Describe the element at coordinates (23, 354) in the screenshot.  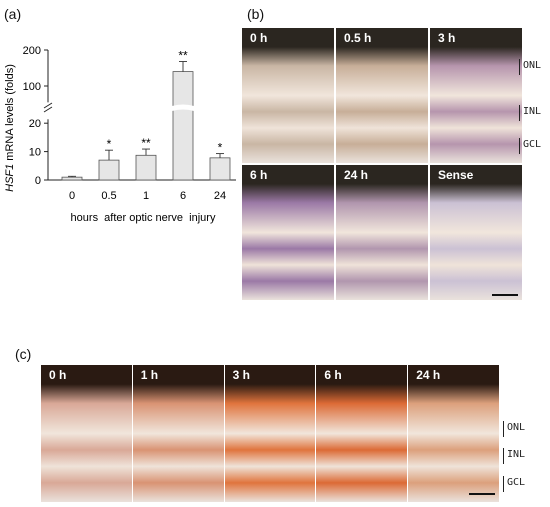
I see `panel-c-label: (c)` at that location.